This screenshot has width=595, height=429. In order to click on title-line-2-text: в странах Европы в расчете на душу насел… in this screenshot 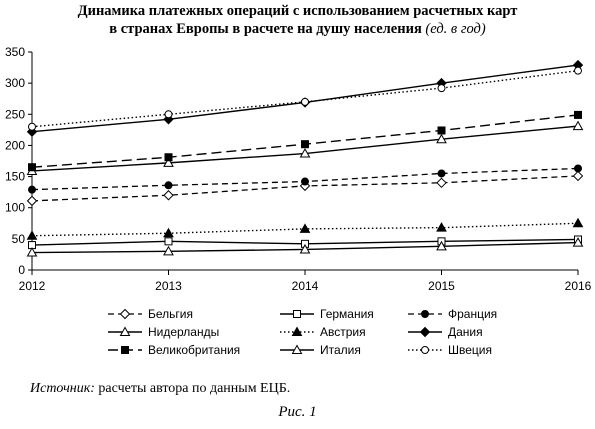, I will do `click(265, 29)`.